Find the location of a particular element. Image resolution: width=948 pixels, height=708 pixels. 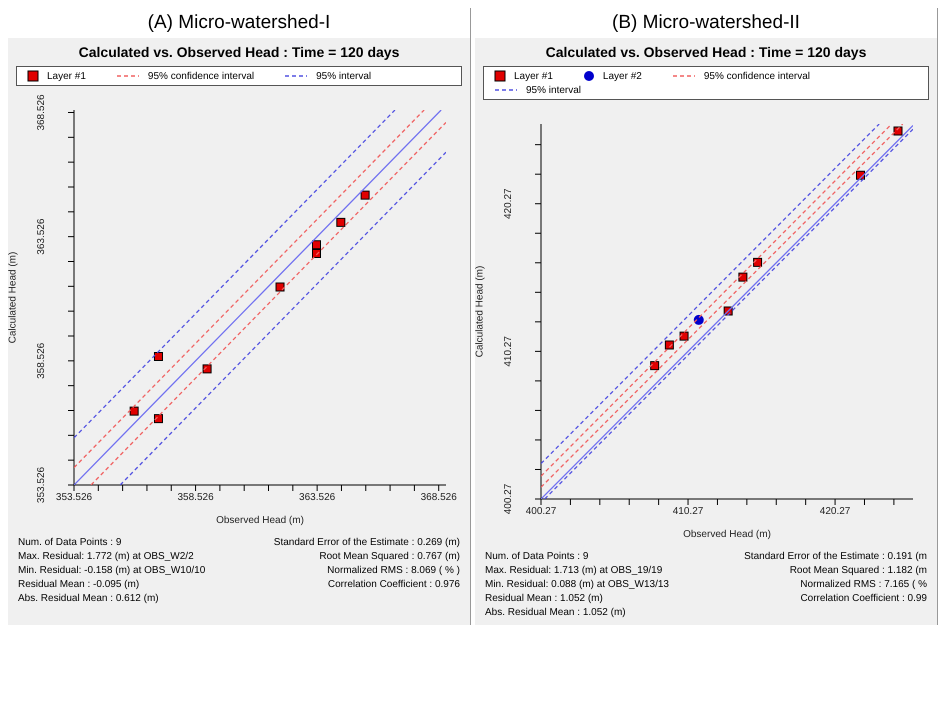

text: Abs. Residual Mean : 0.612 (m) is located at coordinates (89, 599).